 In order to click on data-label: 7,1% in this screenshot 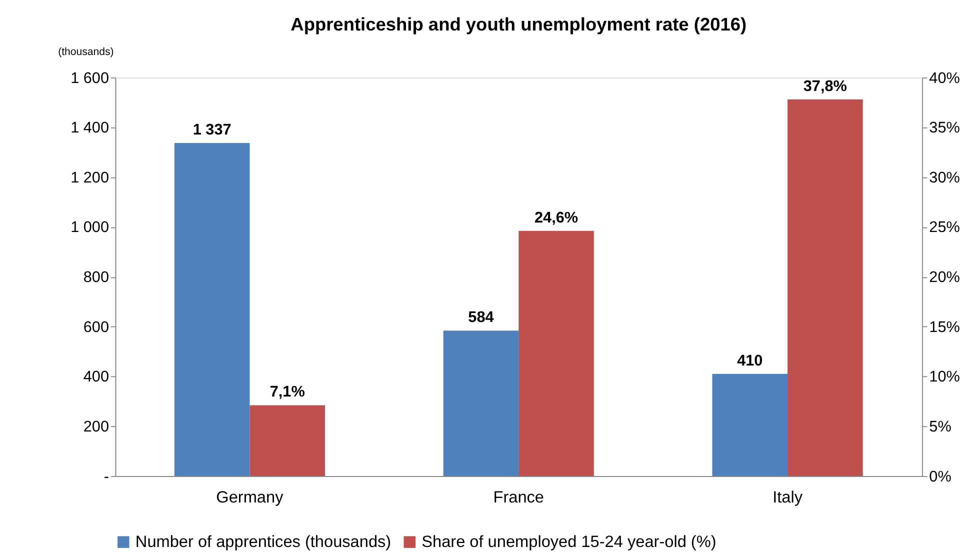, I will do `click(288, 392)`.